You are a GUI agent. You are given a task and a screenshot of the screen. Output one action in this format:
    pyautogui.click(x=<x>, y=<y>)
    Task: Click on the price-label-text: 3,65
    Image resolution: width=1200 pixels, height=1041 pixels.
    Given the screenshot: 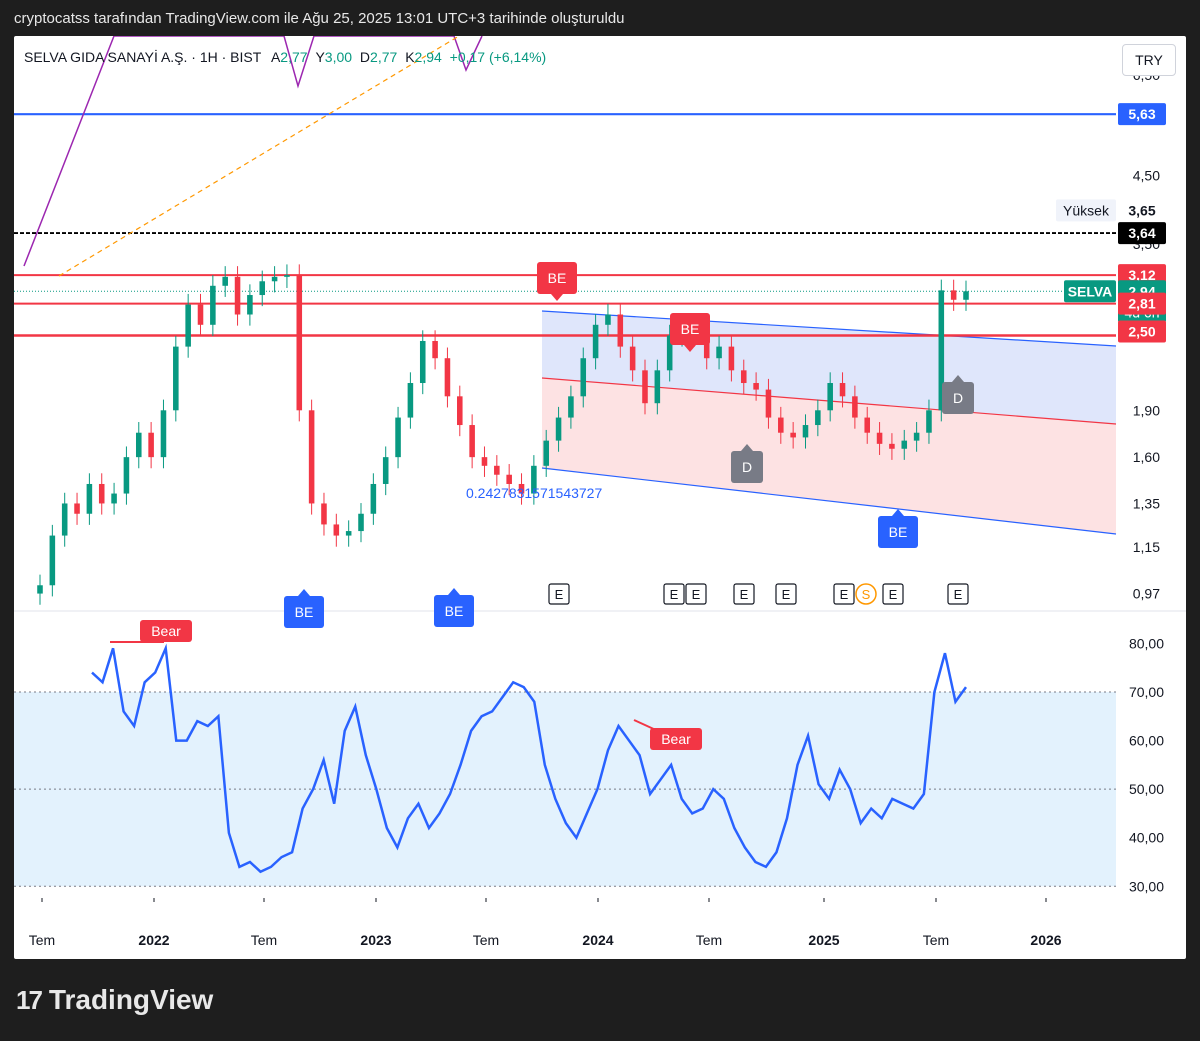 What is the action you would take?
    pyautogui.click(x=1141, y=210)
    